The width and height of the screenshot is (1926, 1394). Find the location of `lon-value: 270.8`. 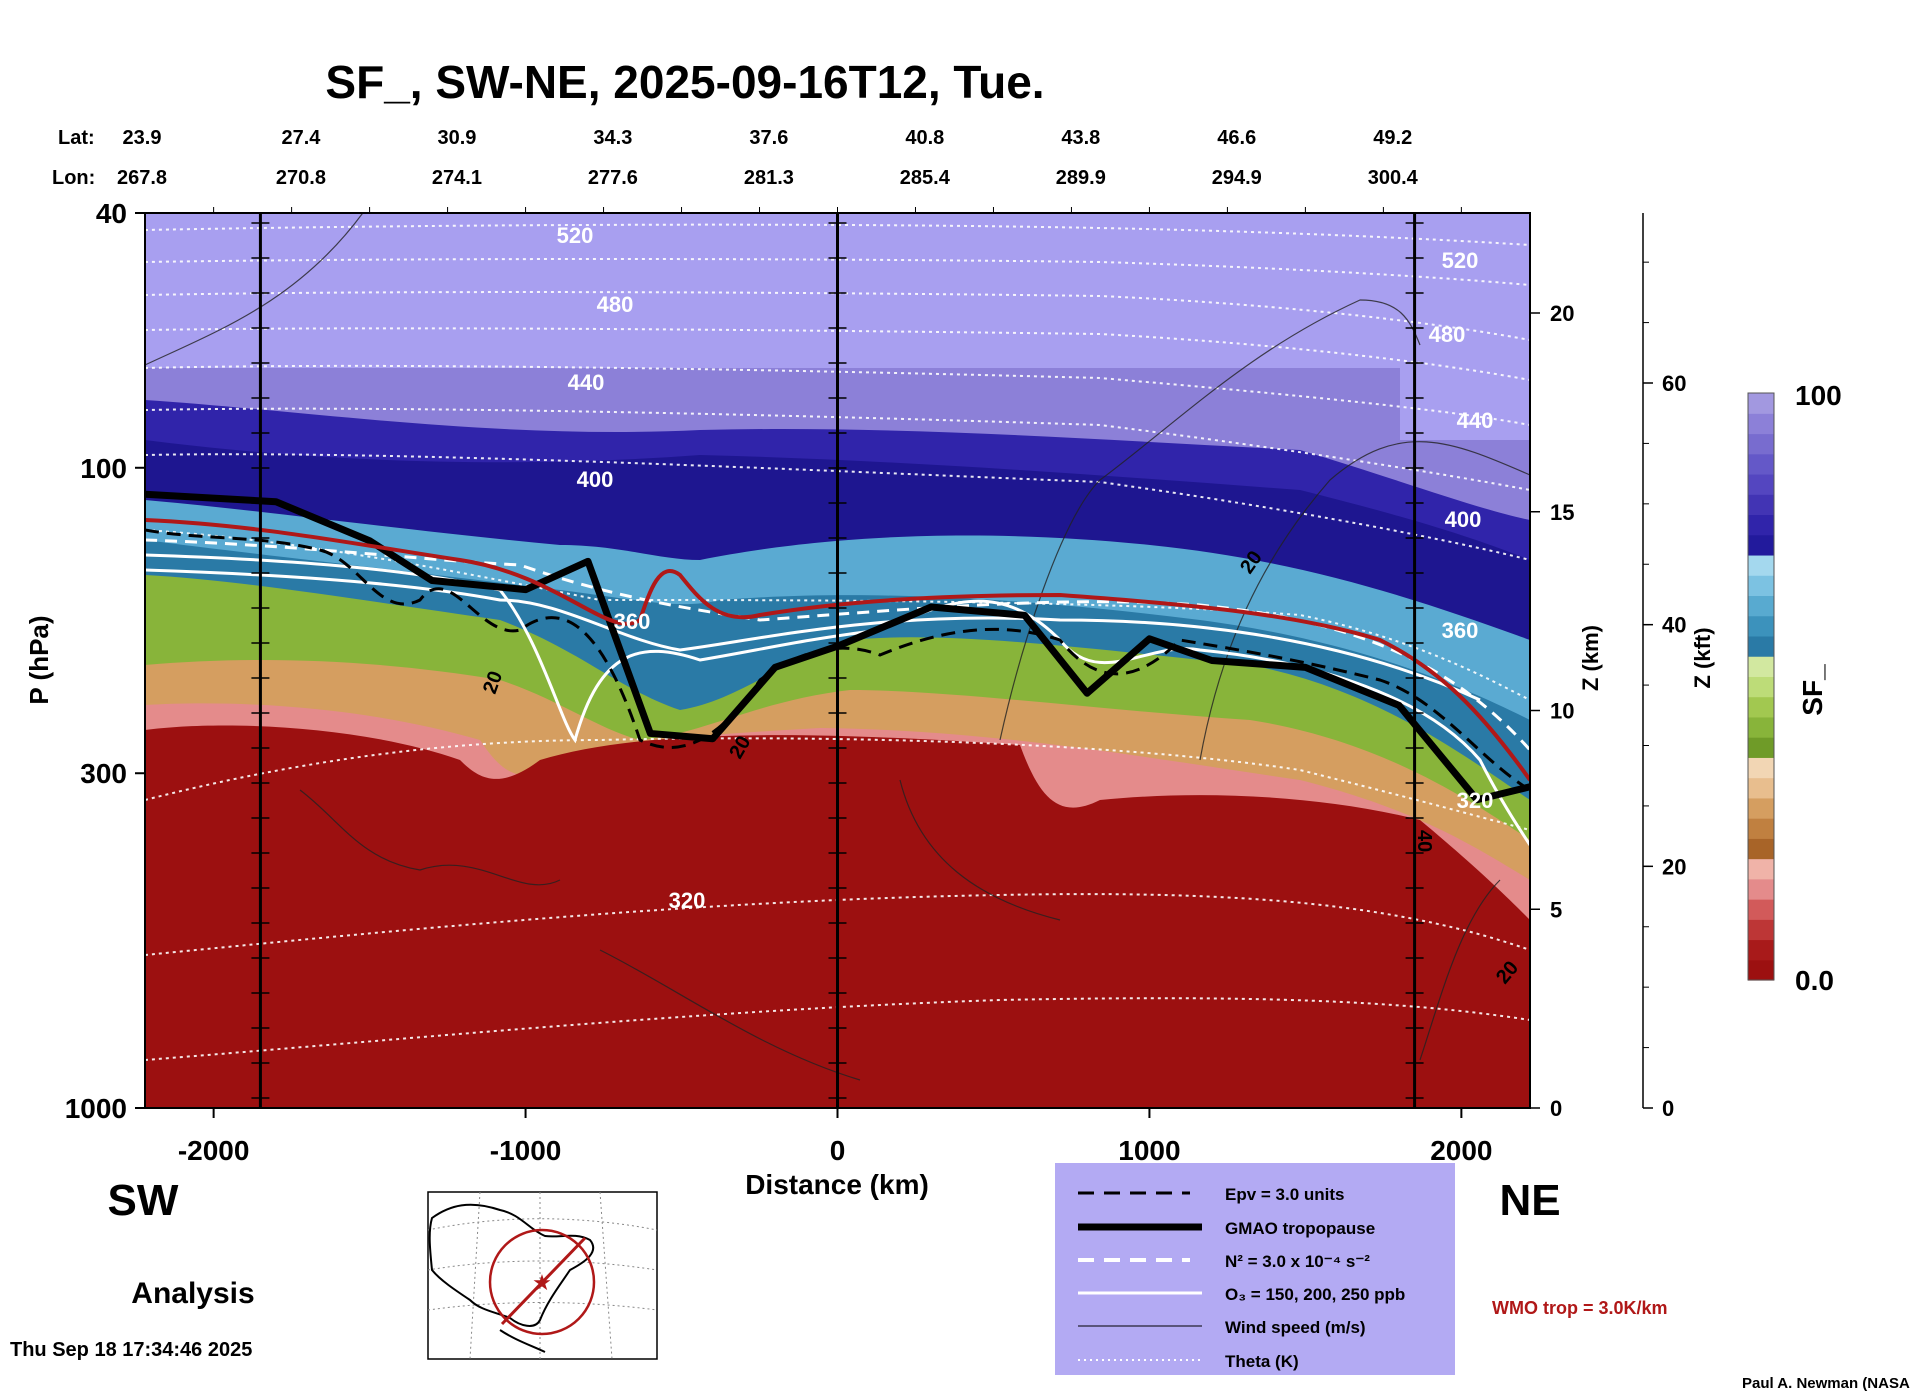

lon-value: 270.8 is located at coordinates (301, 178).